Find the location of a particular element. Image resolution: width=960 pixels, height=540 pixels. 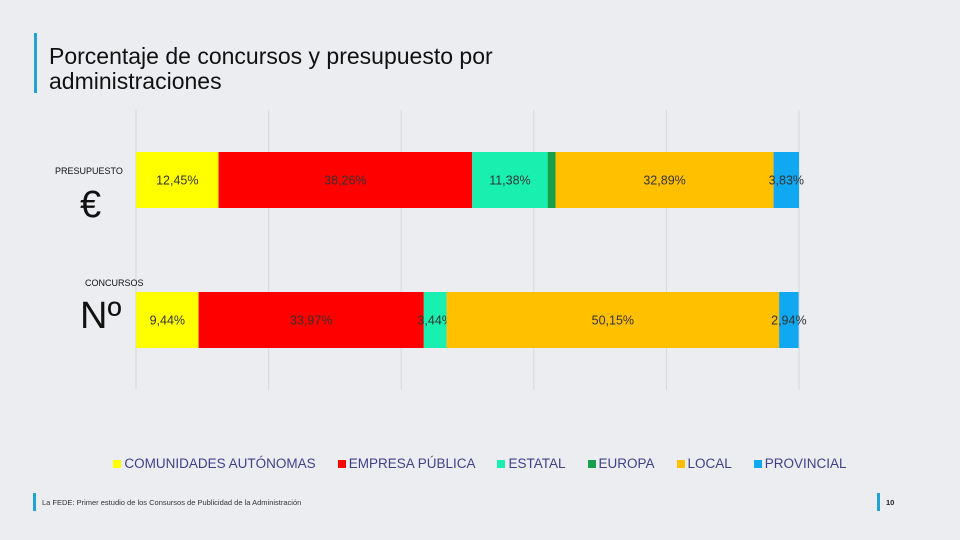

data-label: 33,97% is located at coordinates (311, 321).